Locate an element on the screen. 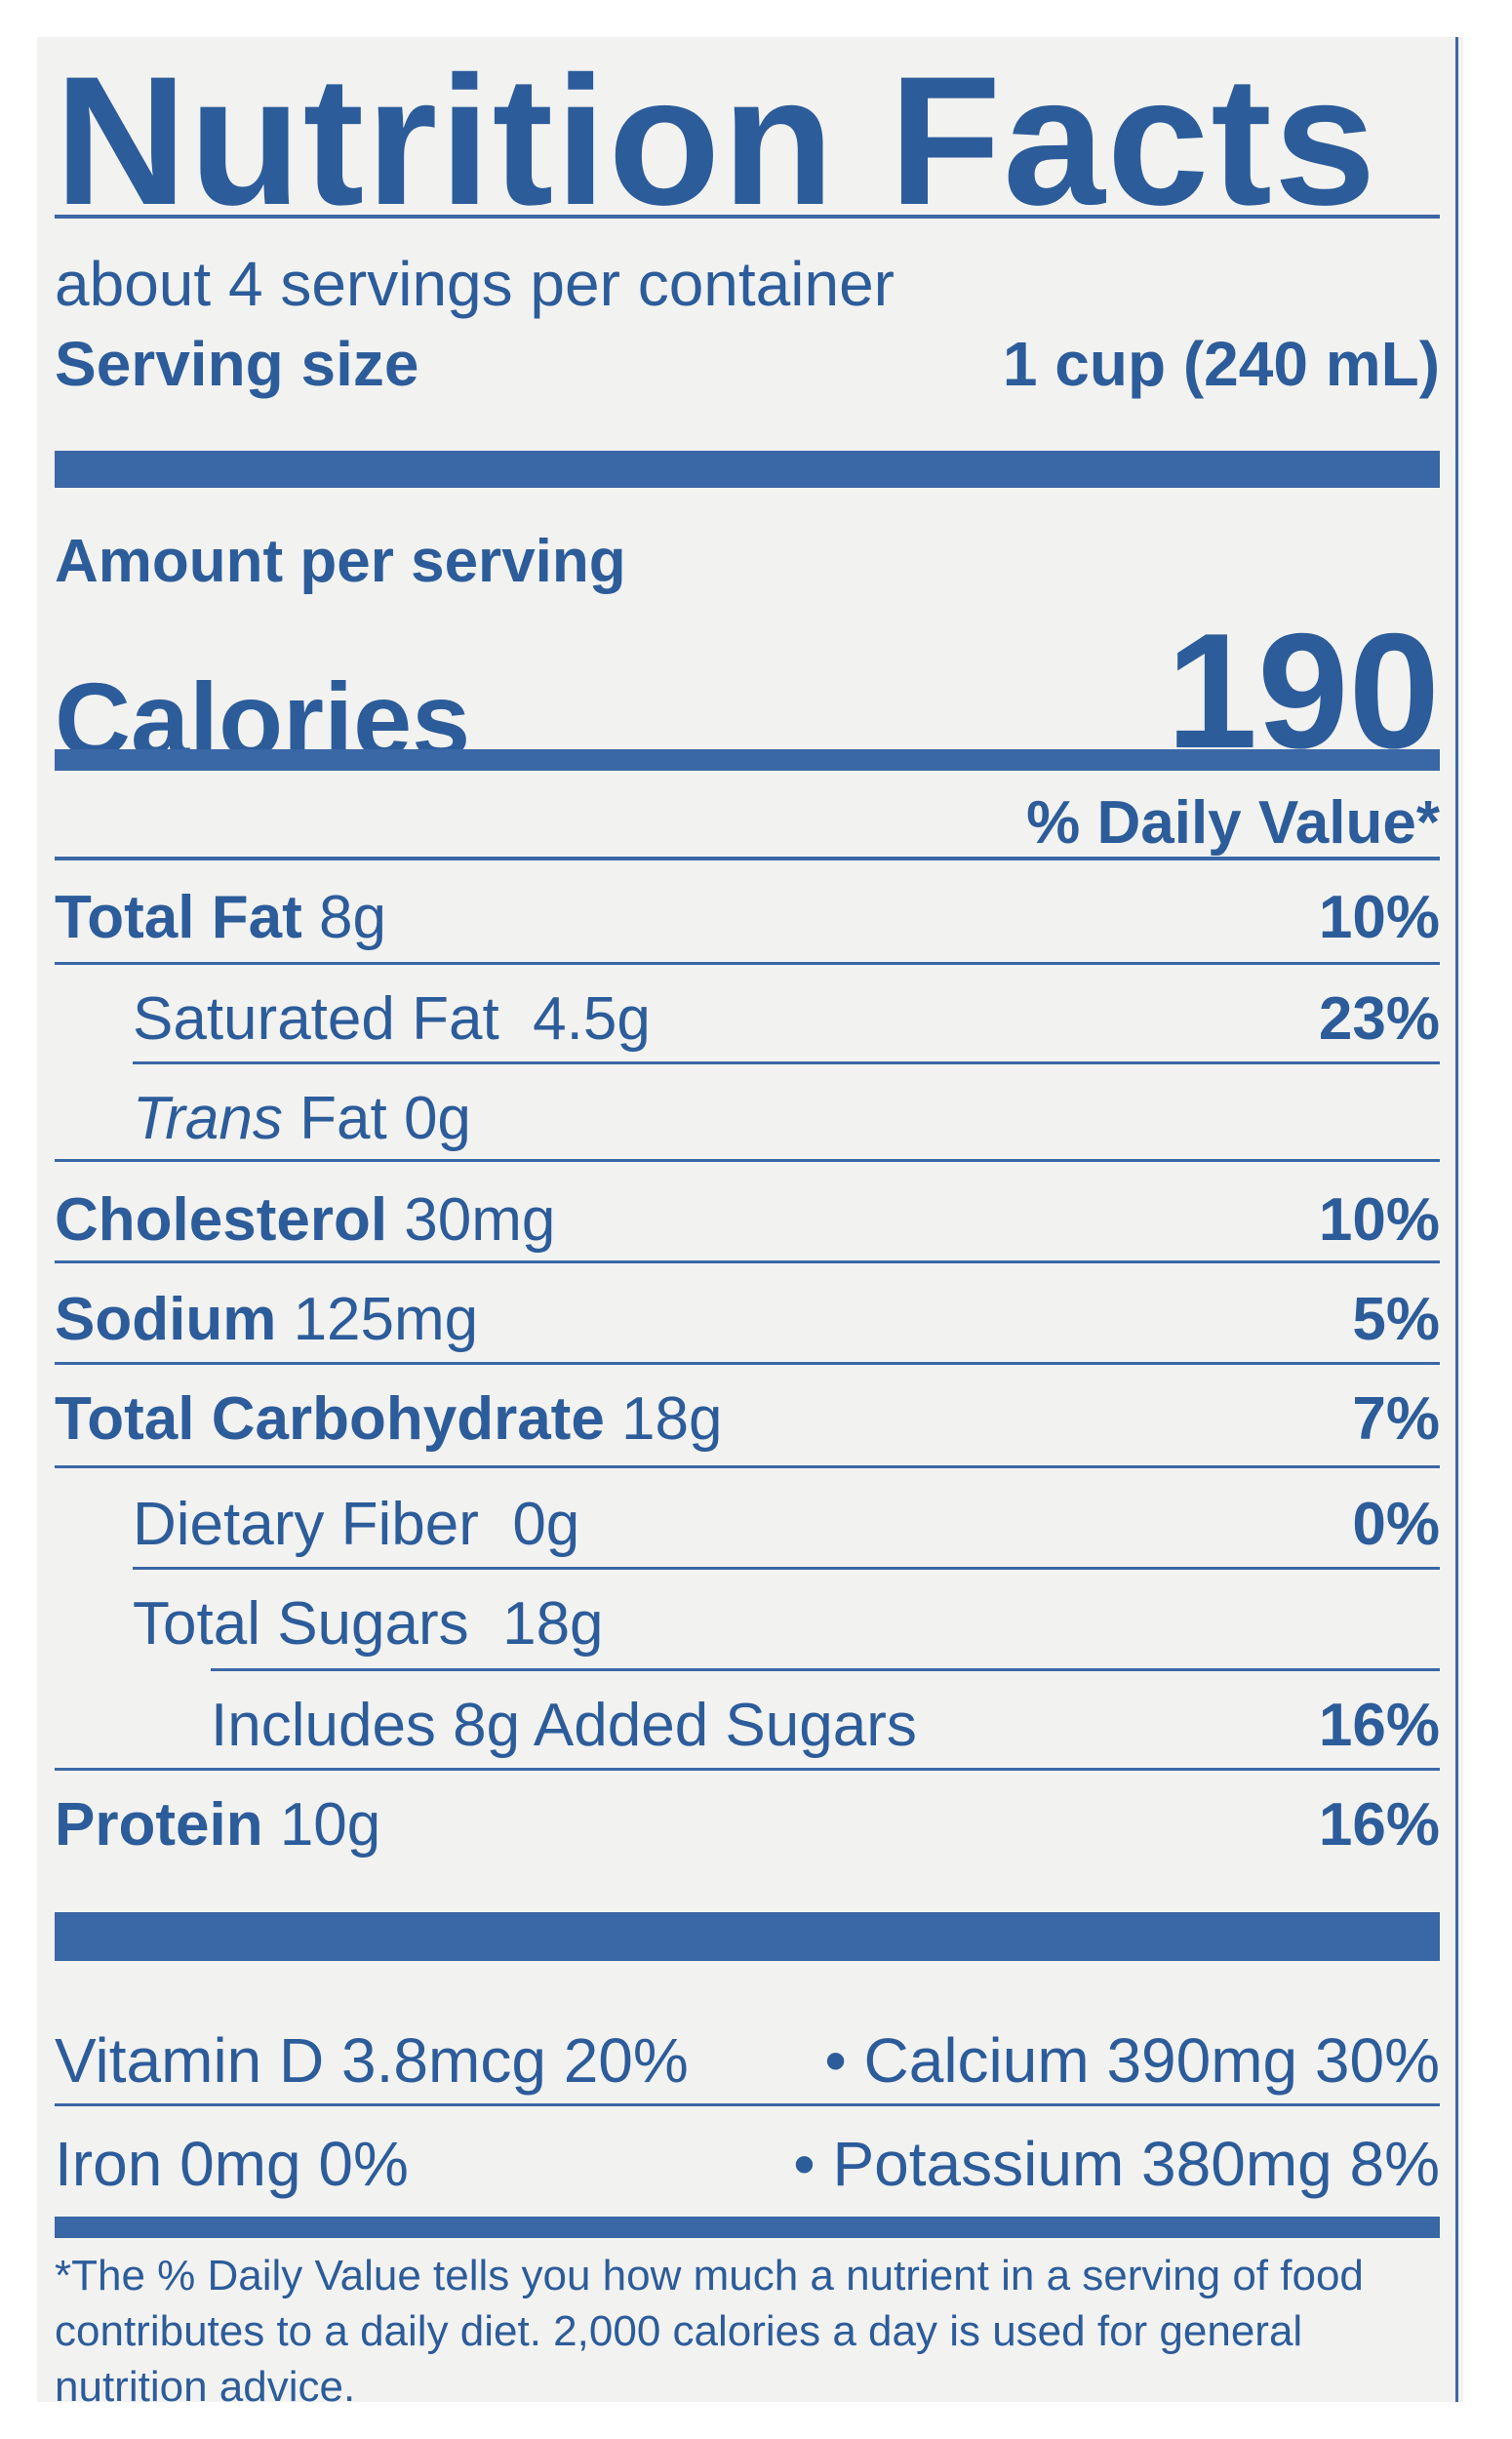 The width and height of the screenshot is (1512, 2439). rule-trans-fat is located at coordinates (747, 1161).